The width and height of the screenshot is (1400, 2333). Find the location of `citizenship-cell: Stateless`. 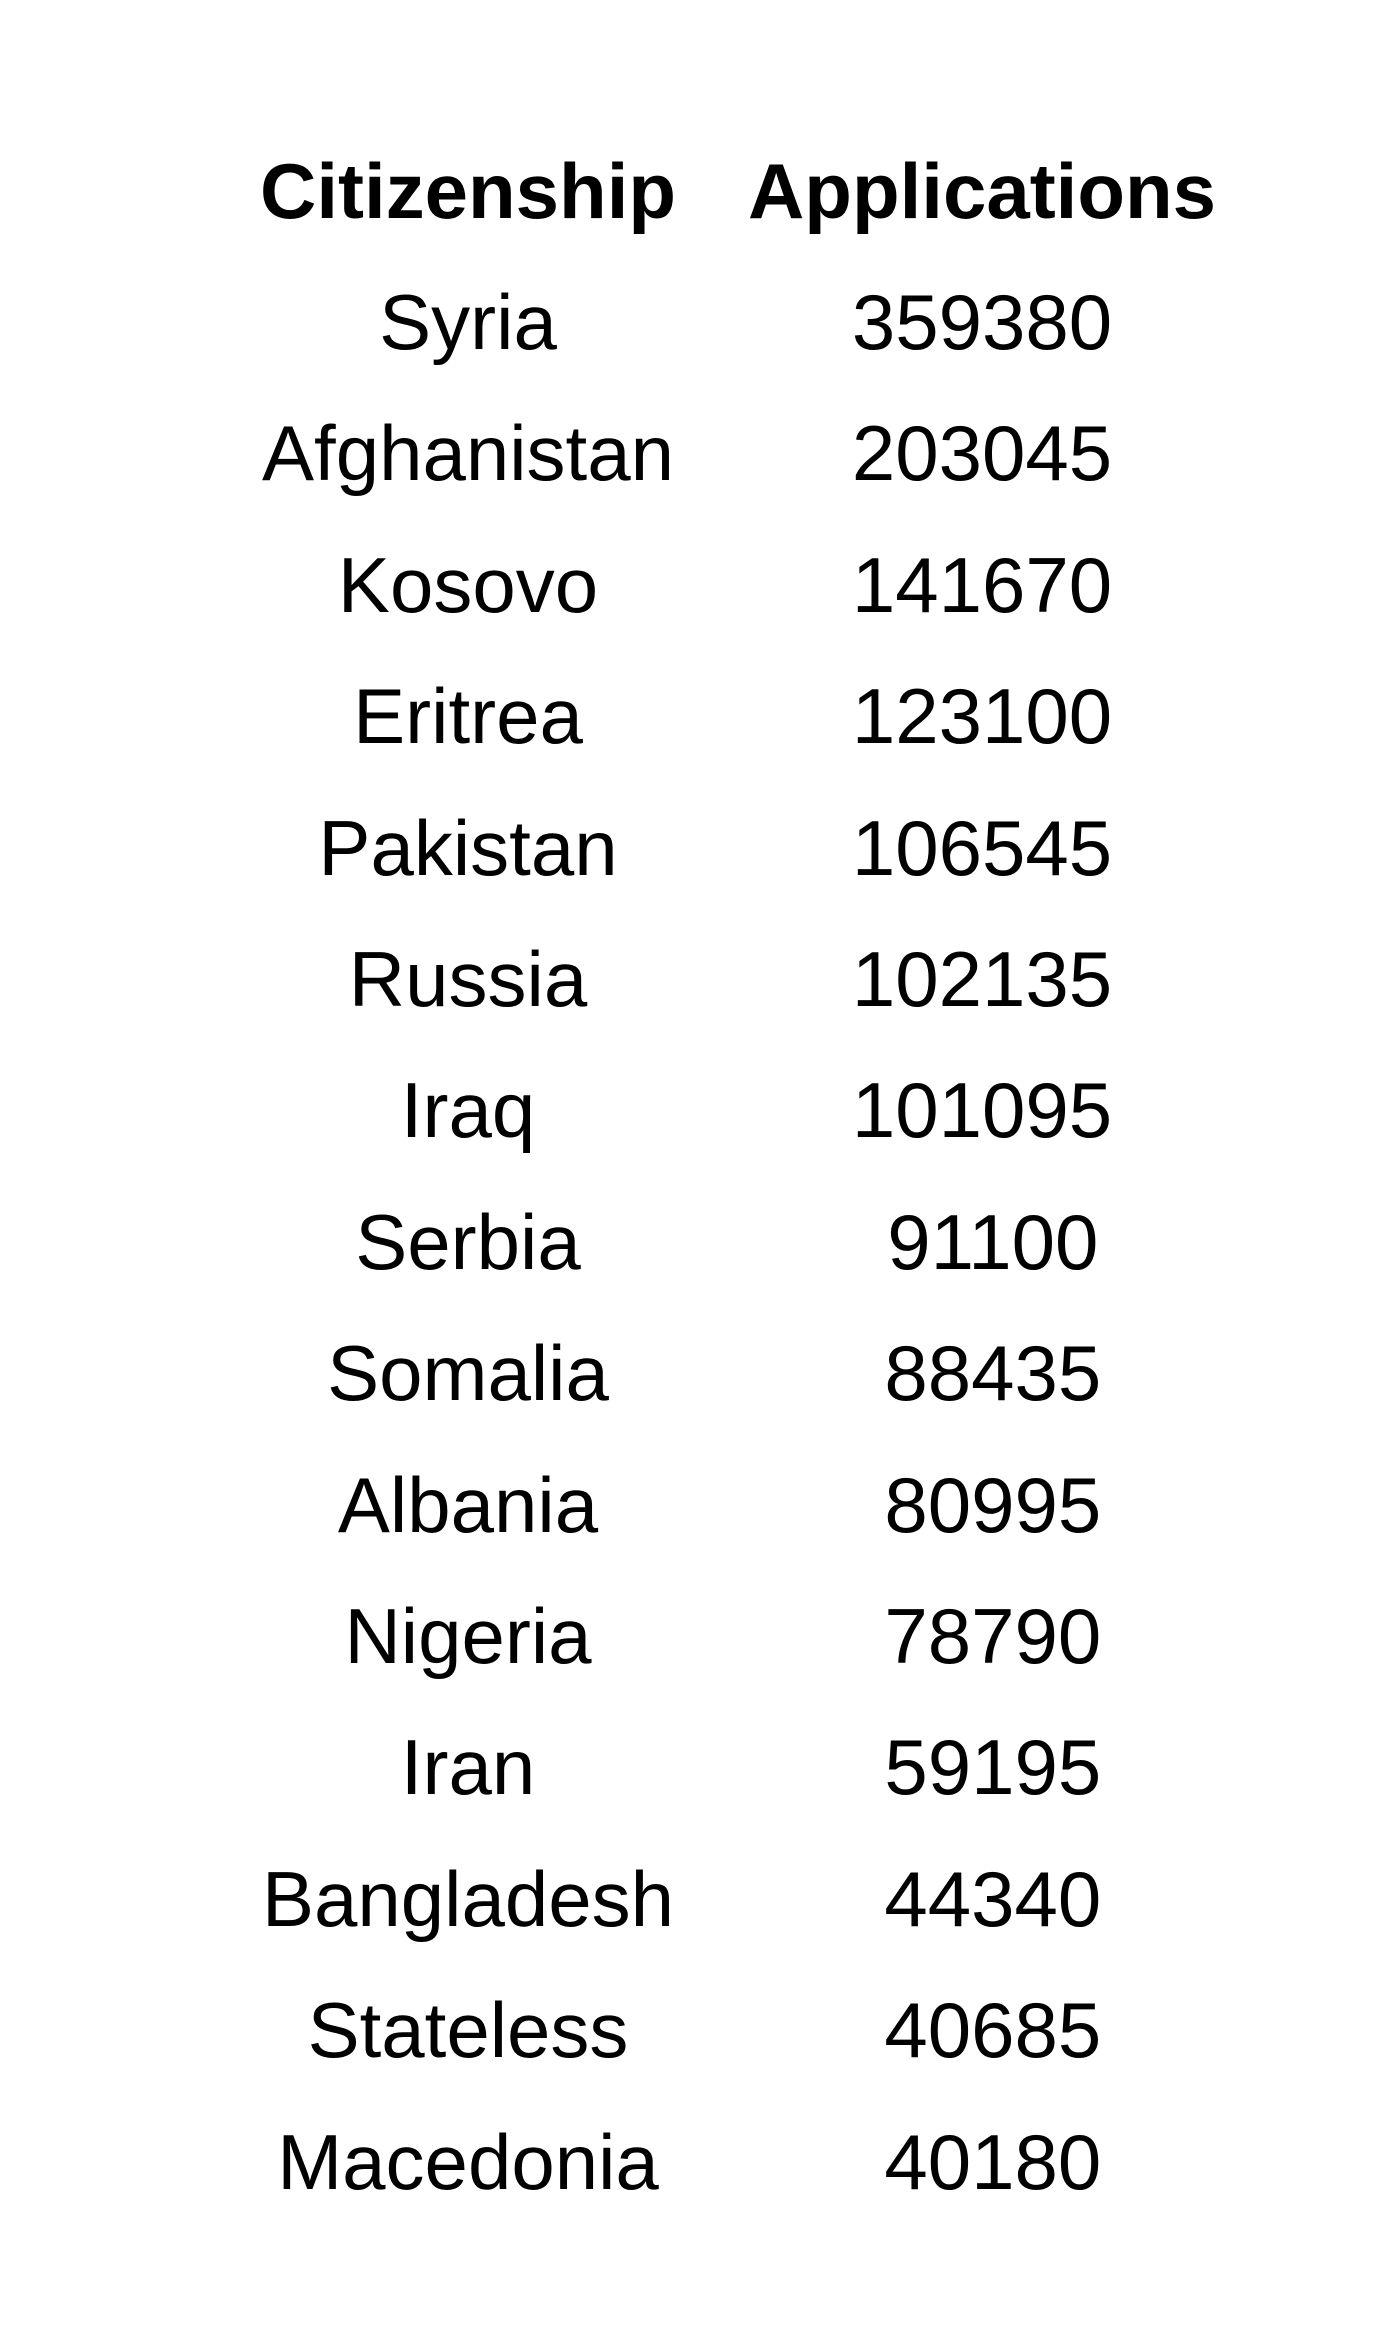

citizenship-cell: Stateless is located at coordinates (468, 2030).